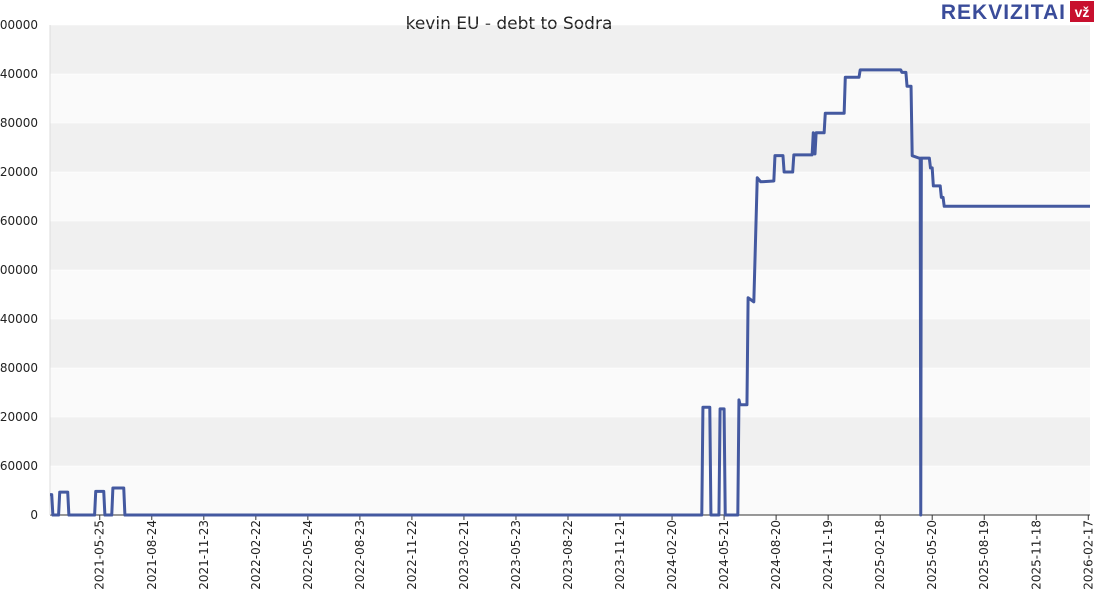 This screenshot has width=1100, height=590. I want to click on y-tick-label: 180000, so click(19, 368).